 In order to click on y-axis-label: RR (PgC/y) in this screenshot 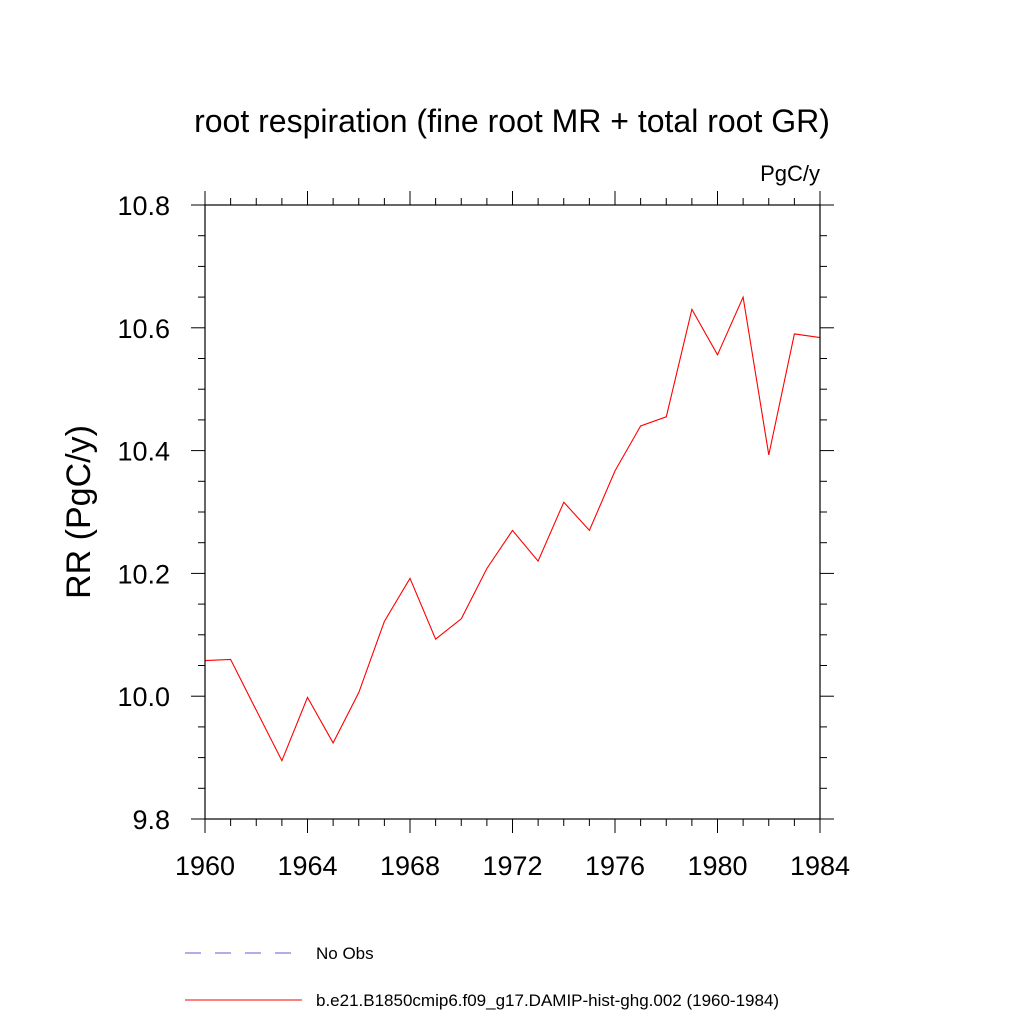, I will do `click(79, 512)`.